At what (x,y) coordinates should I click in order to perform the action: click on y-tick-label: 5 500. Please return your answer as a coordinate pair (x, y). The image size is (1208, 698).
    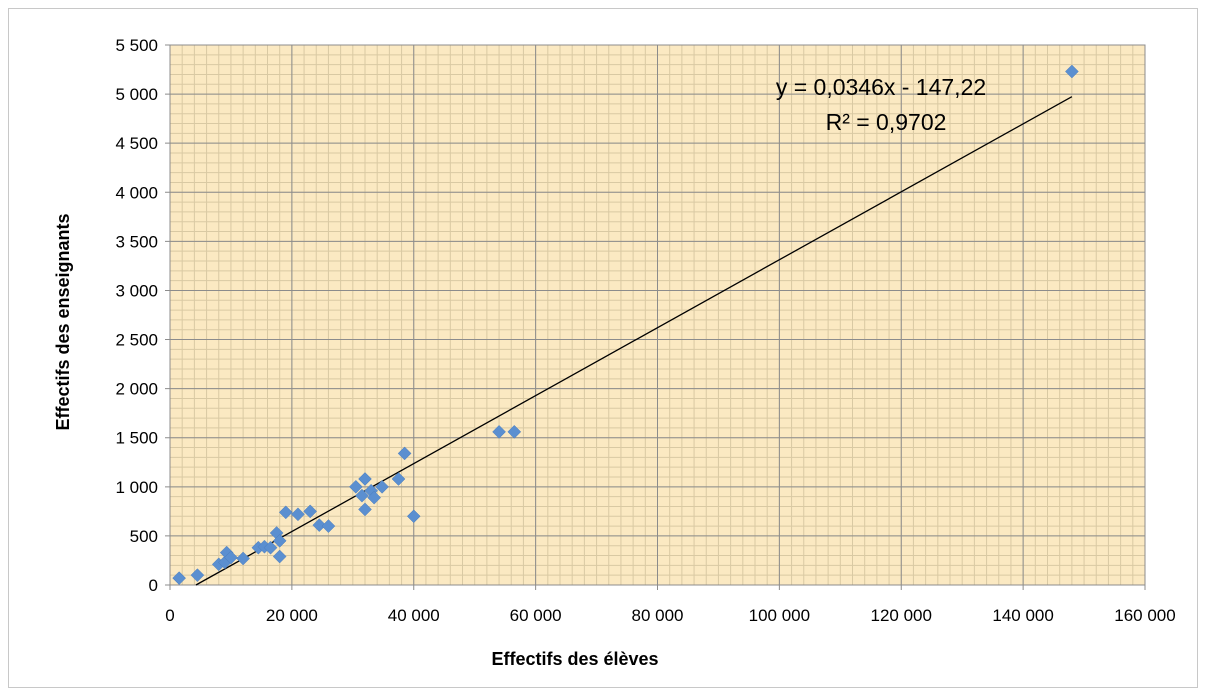
    Looking at the image, I should click on (136, 45).